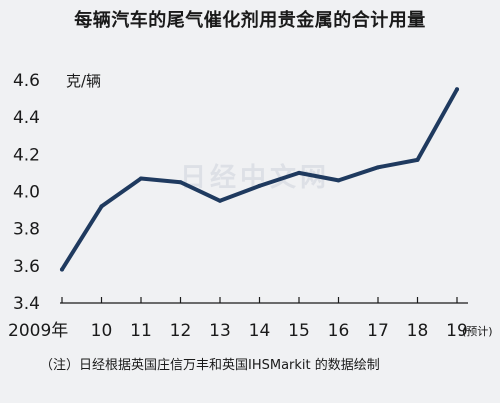  I want to click on x-axis: 2009年 10 11 12 13 14 15 16 17 18 19, so click(238, 319).